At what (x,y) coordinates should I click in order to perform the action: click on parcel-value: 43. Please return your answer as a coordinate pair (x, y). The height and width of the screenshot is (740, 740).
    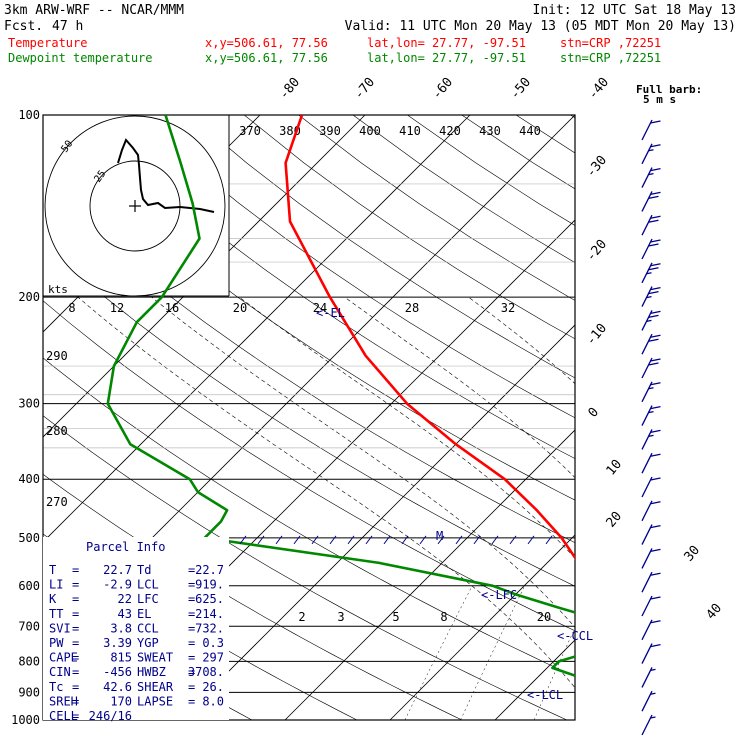
    Looking at the image, I should click on (125, 614).